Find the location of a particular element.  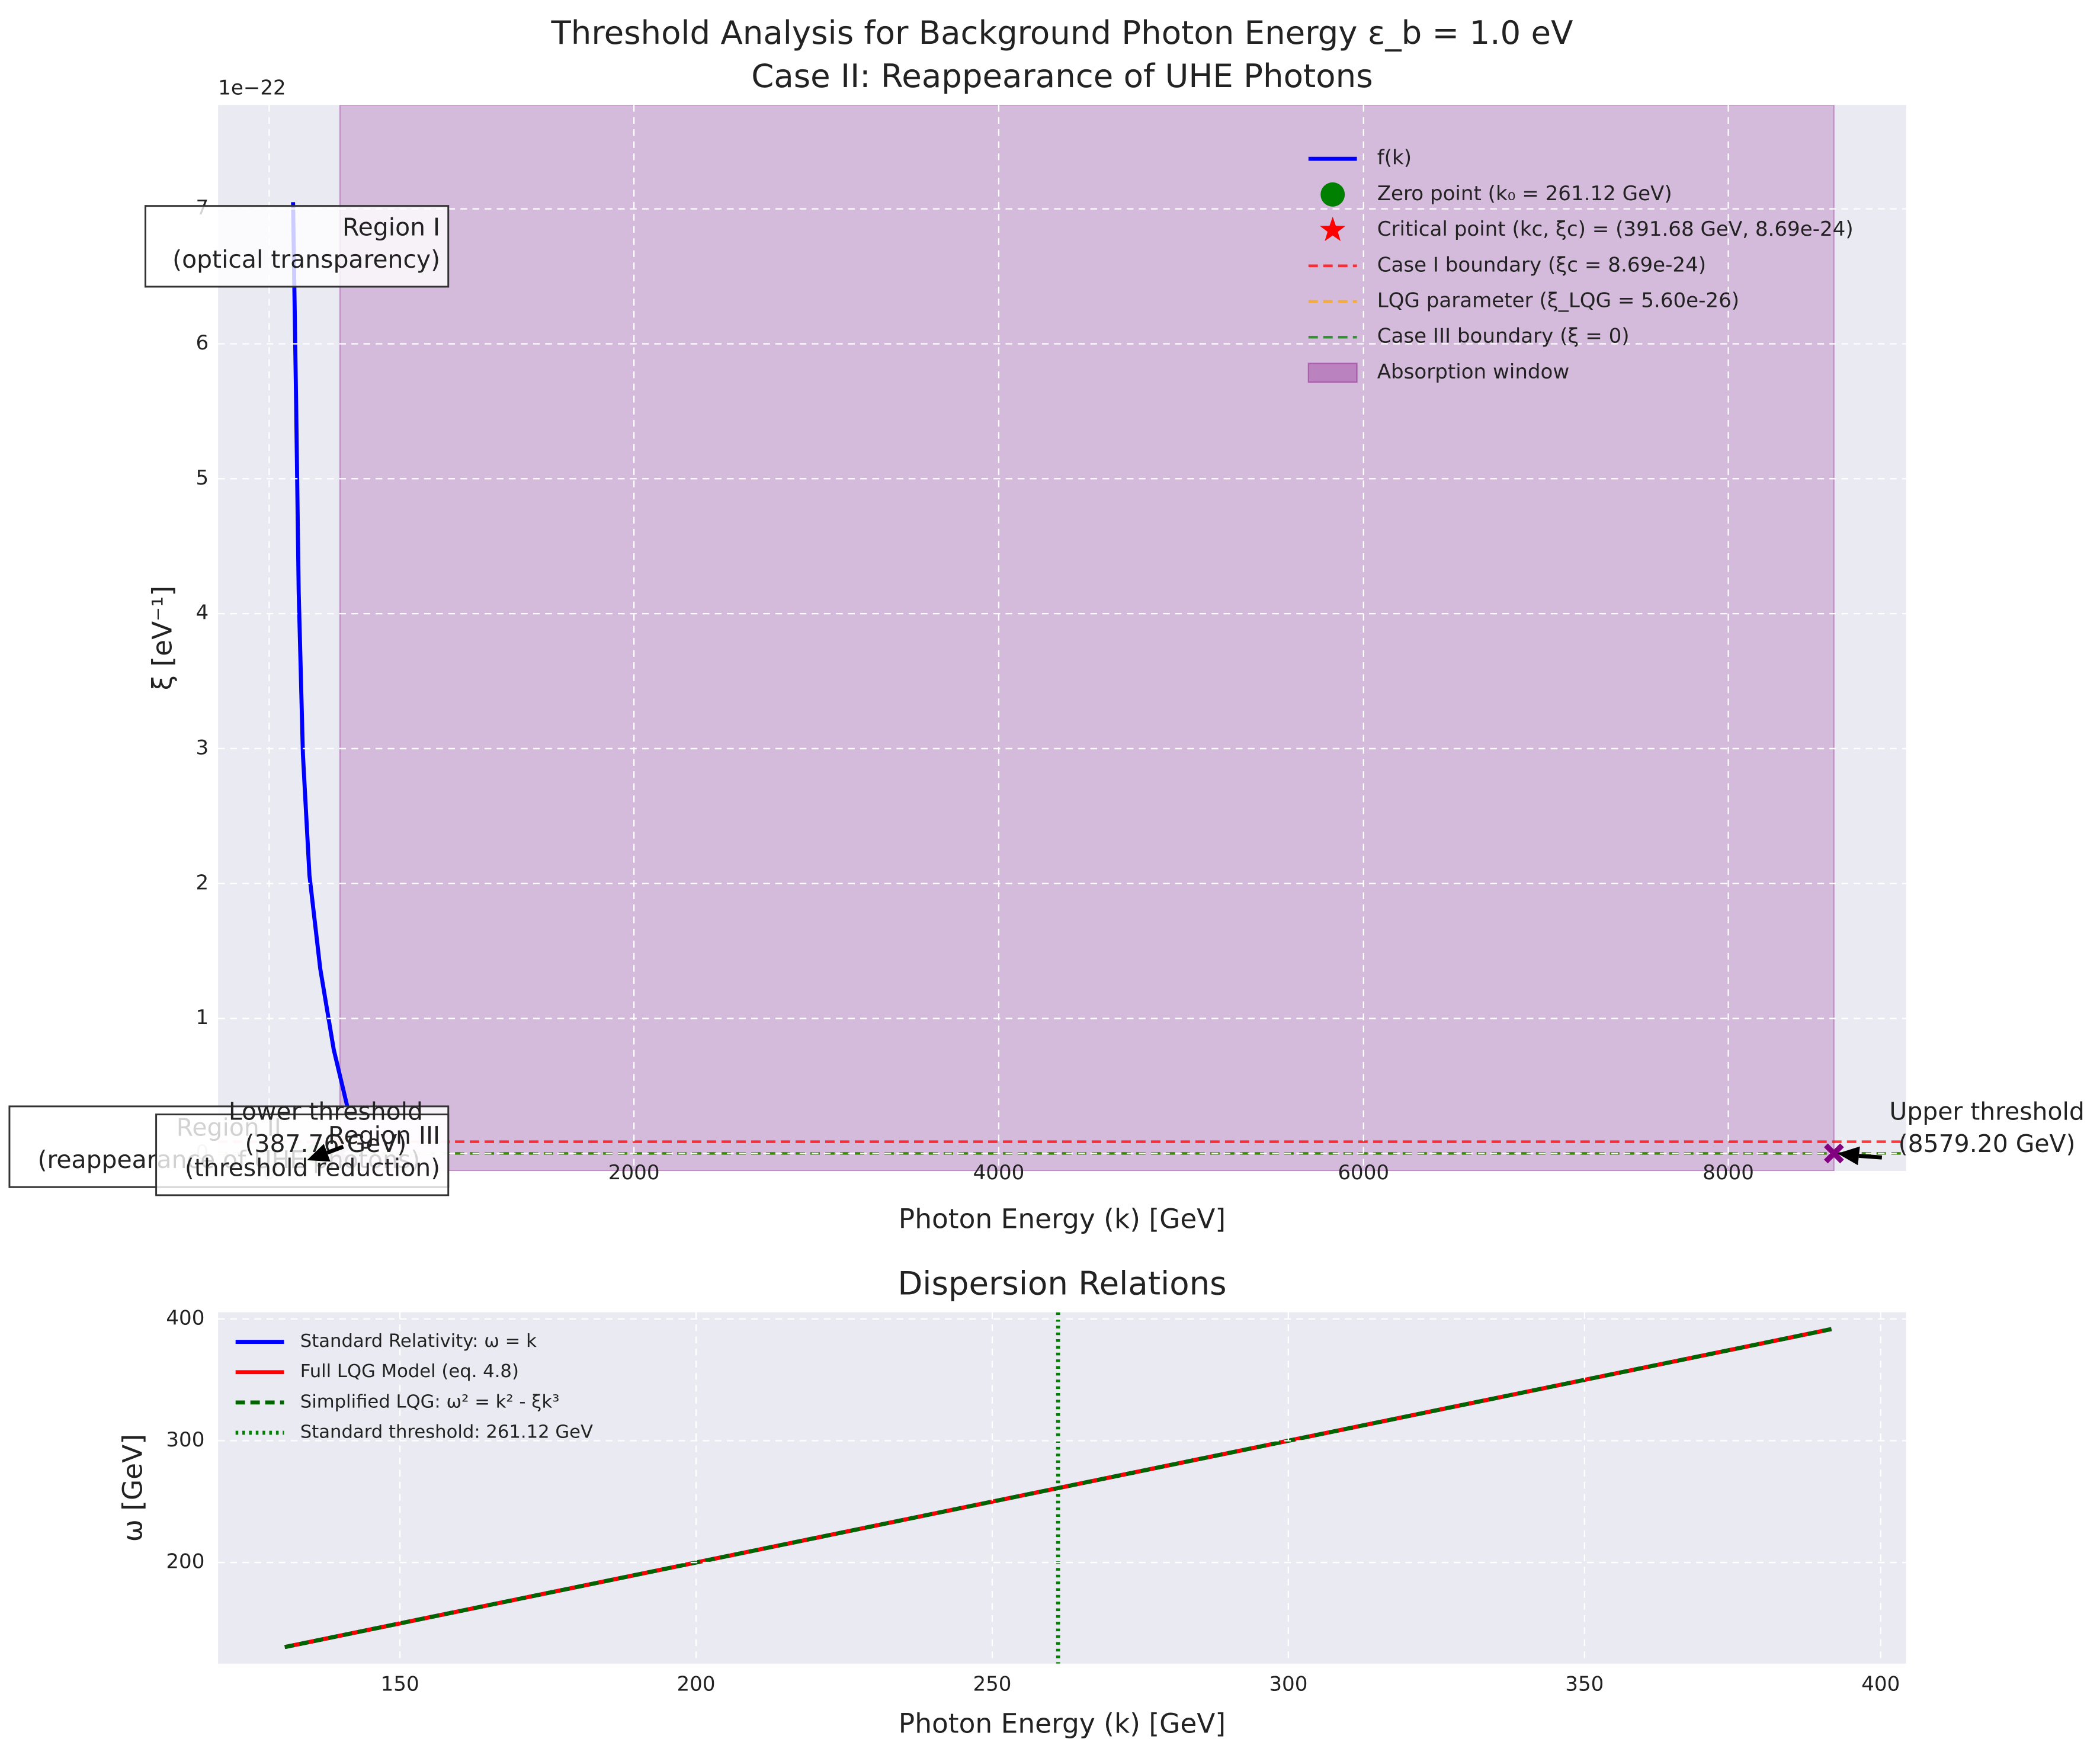

region-label: (optical transparency) is located at coordinates (306, 259).